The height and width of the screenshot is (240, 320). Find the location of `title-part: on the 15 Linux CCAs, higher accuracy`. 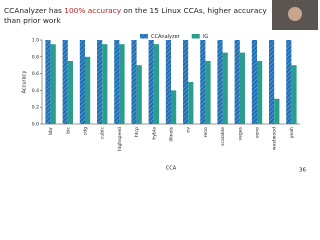

title-part: on the 15 Linux CCAs, higher accuracy is located at coordinates (194, 10).